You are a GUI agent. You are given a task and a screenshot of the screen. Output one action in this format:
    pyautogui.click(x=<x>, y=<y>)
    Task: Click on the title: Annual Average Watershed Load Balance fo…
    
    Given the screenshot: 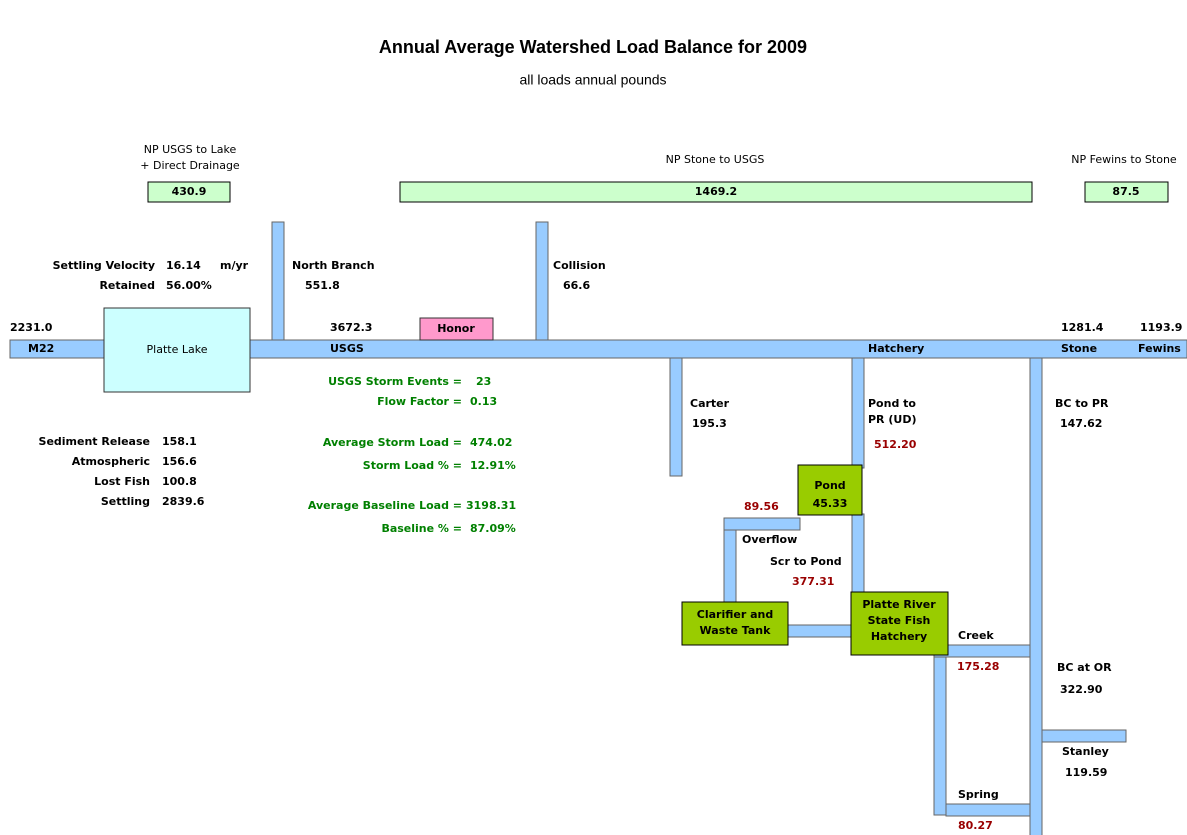 What is the action you would take?
    pyautogui.click(x=593, y=47)
    